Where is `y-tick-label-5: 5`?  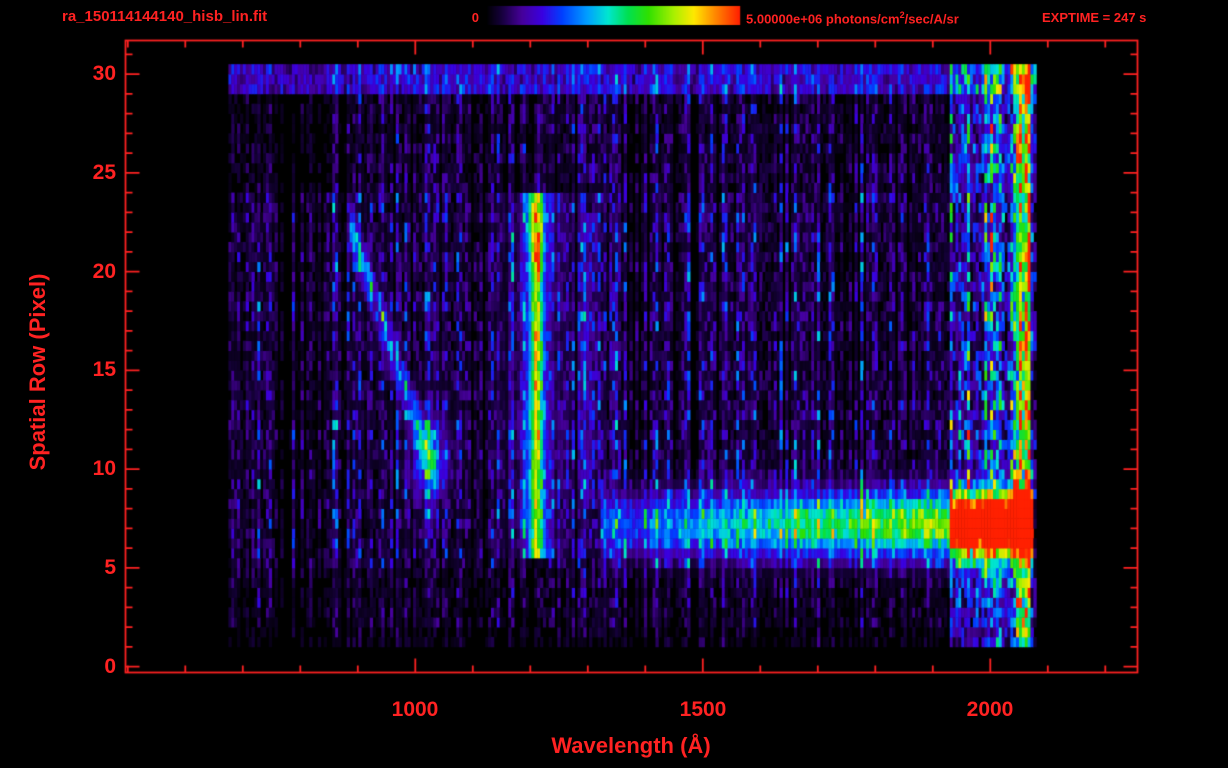 y-tick-label-5: 5 is located at coordinates (110, 567).